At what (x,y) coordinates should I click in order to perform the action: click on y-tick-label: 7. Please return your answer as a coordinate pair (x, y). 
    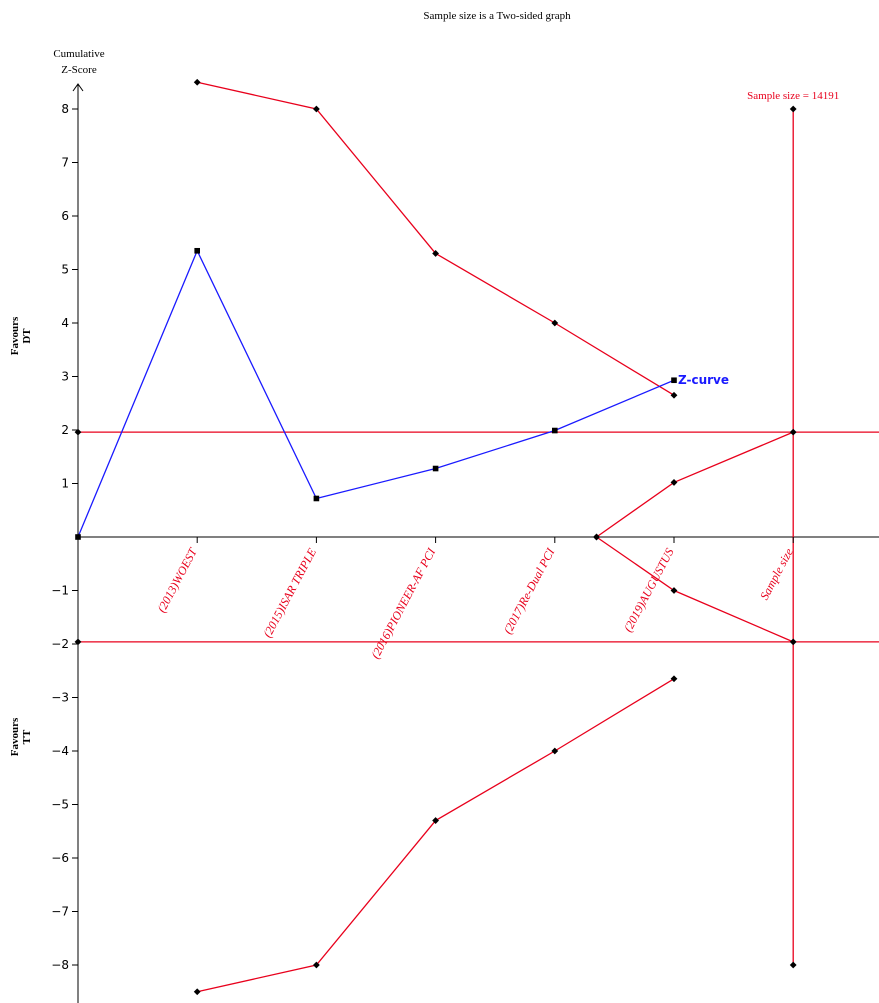
    Looking at the image, I should click on (65, 163).